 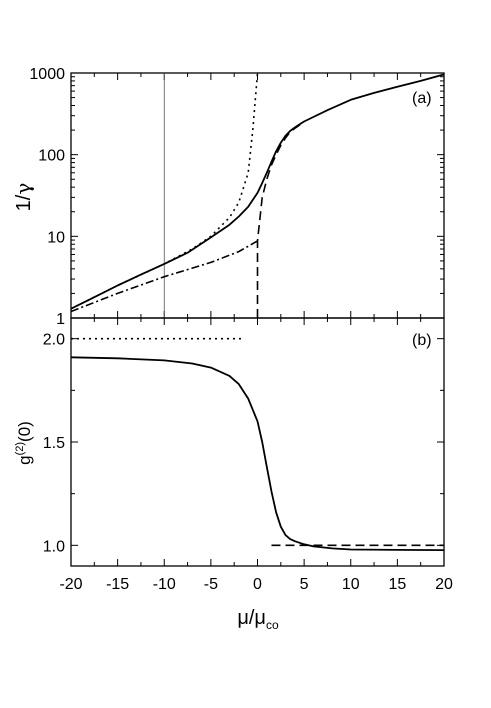 What do you see at coordinates (54, 340) in the screenshot?
I see `y-tick-label-b: 2.0` at bounding box center [54, 340].